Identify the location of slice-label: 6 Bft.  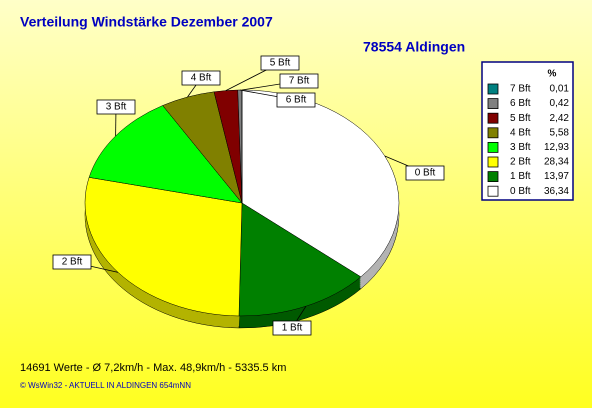
(296, 100).